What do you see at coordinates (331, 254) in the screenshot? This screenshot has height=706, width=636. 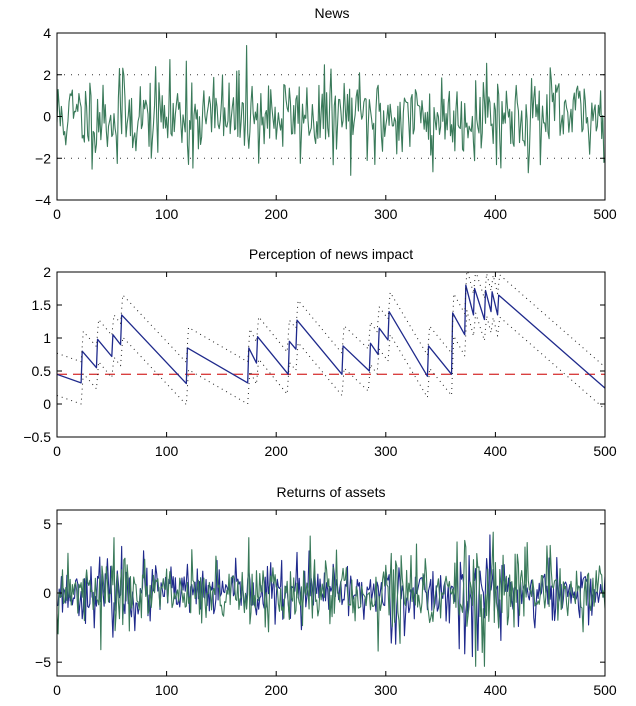 I see `chart-title: Perception of news impact` at bounding box center [331, 254].